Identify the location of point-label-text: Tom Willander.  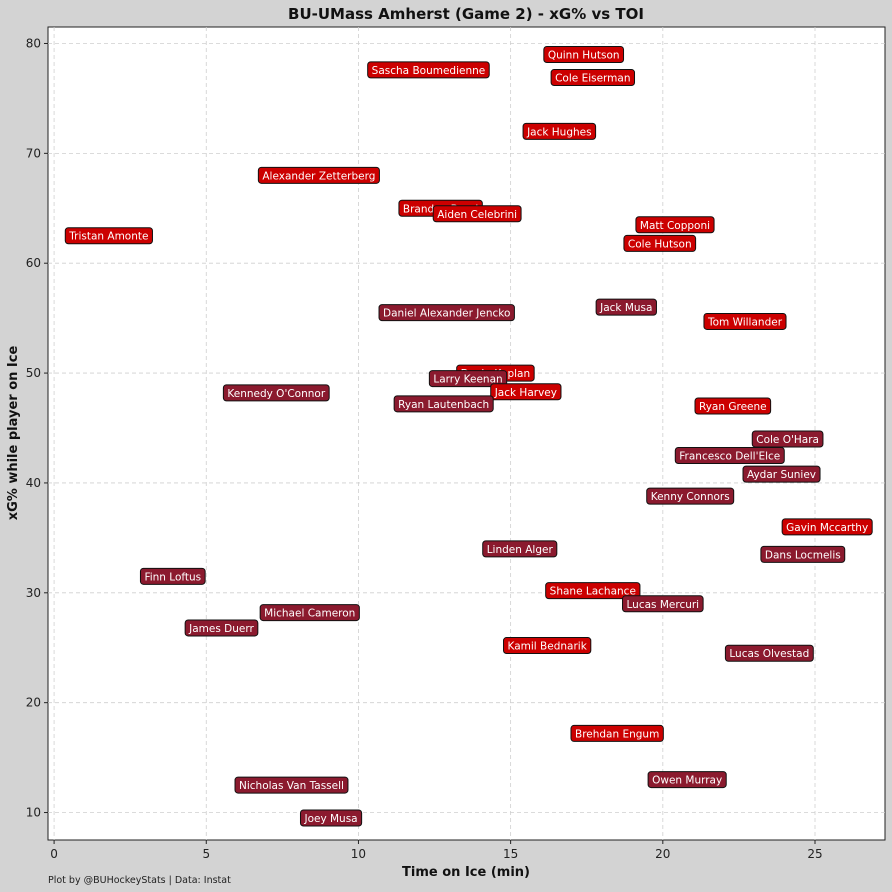
(745, 322).